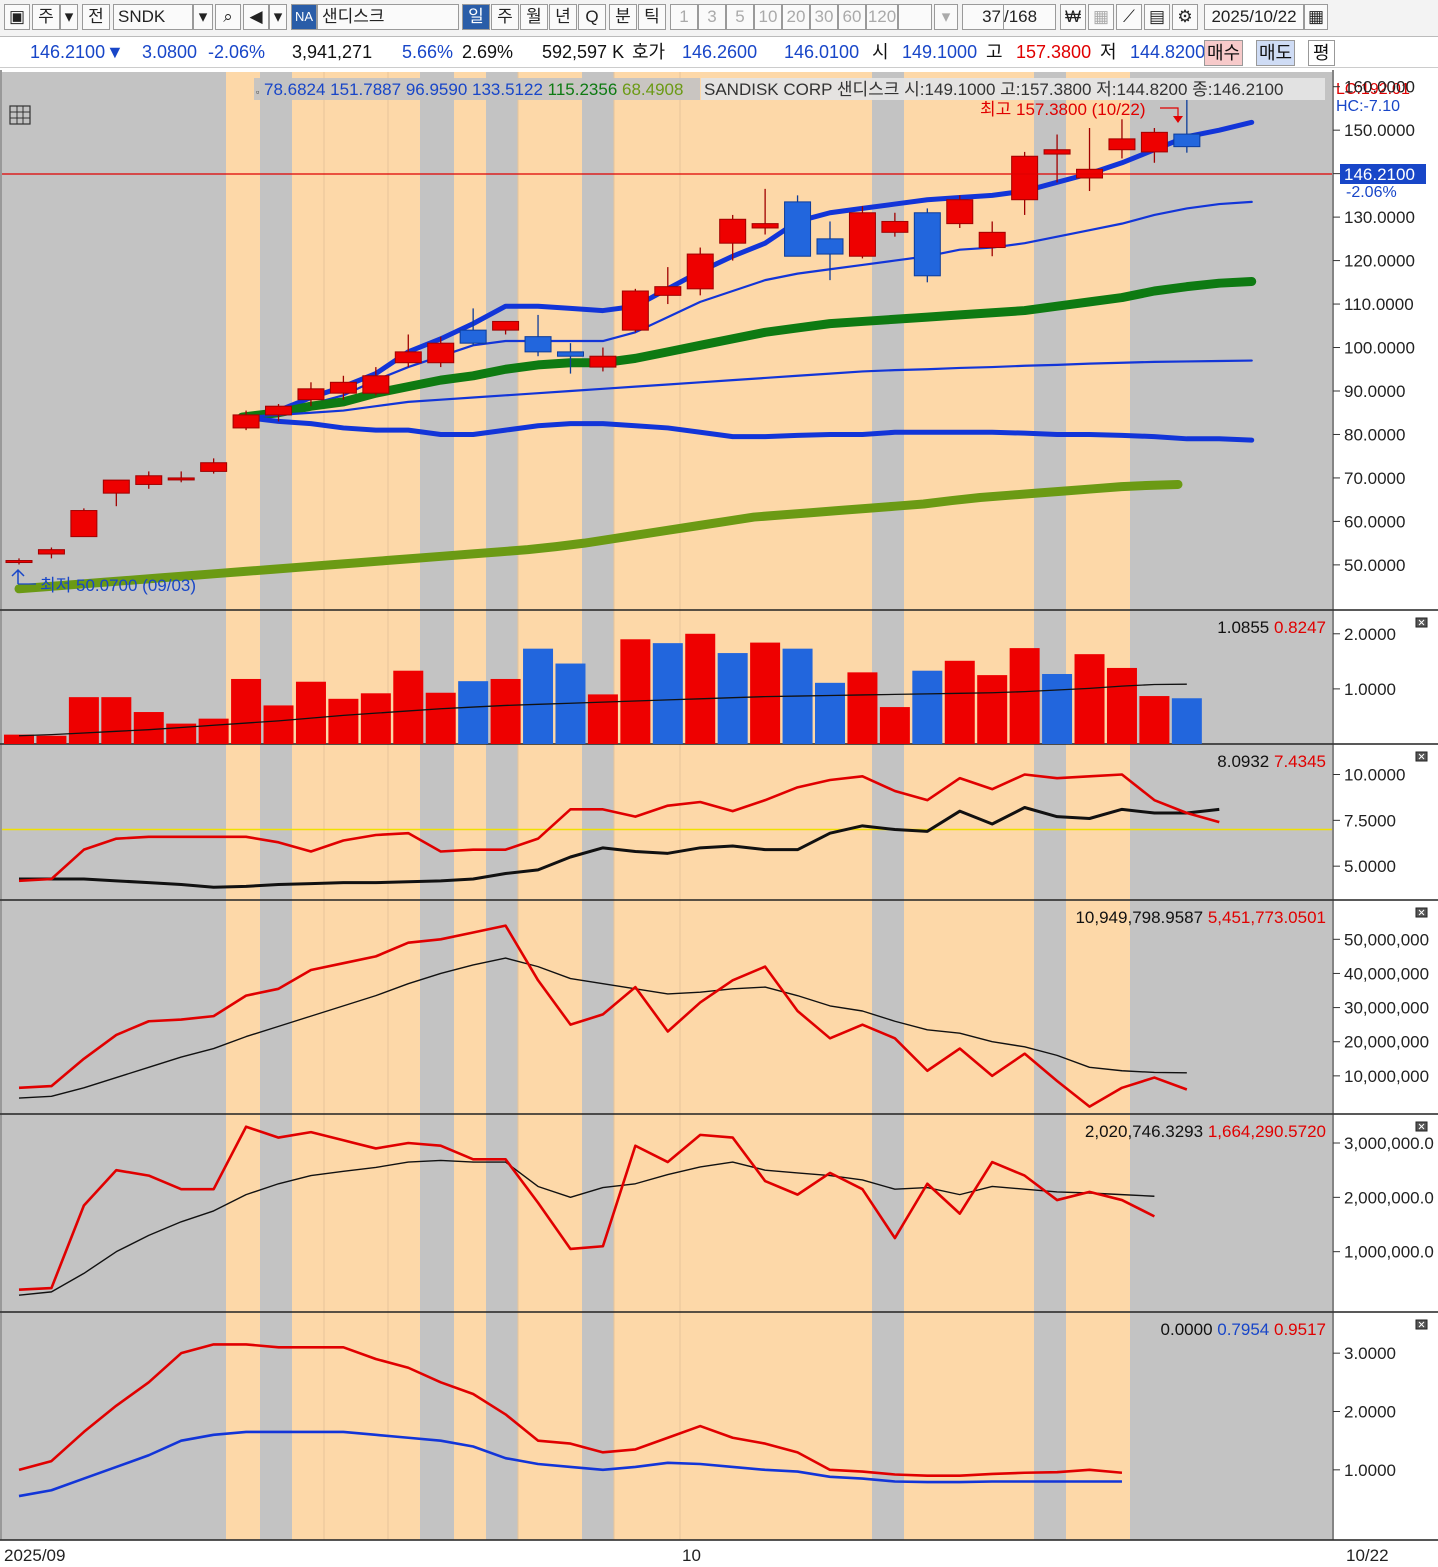 The height and width of the screenshot is (1567, 1438). What do you see at coordinates (1370, 634) in the screenshot?
I see `y-tick-label: 2.0000` at bounding box center [1370, 634].